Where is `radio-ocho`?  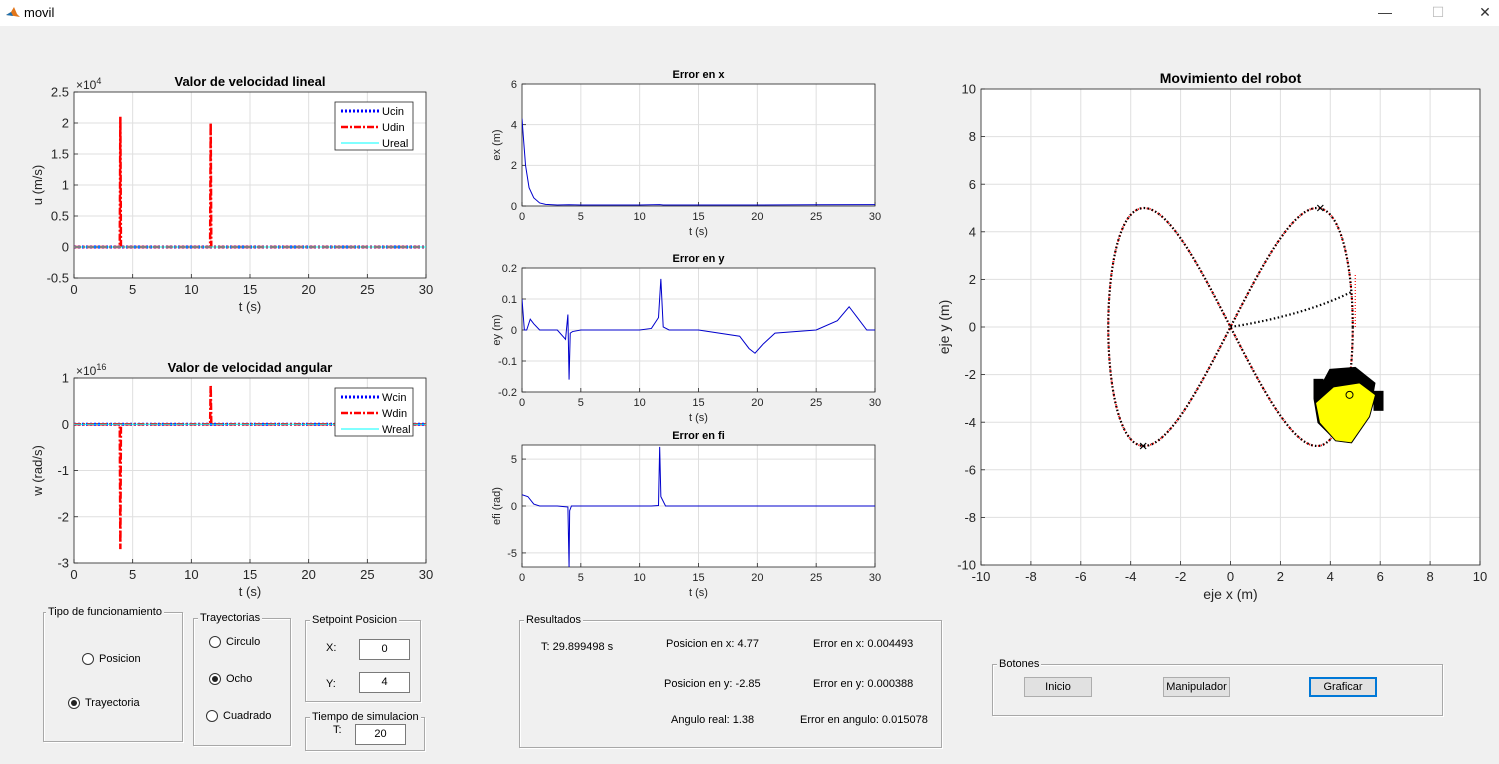
radio-ocho is located at coordinates (215, 679).